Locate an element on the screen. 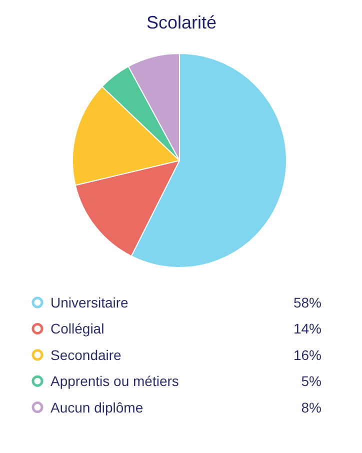 This screenshot has width=362, height=453. data-label: 16% is located at coordinates (307, 354).